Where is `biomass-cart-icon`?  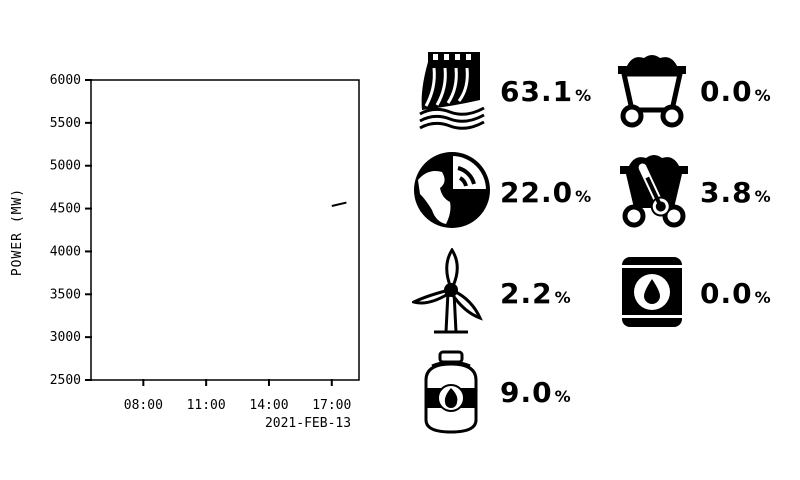 biomass-cart-icon is located at coordinates (654, 191).